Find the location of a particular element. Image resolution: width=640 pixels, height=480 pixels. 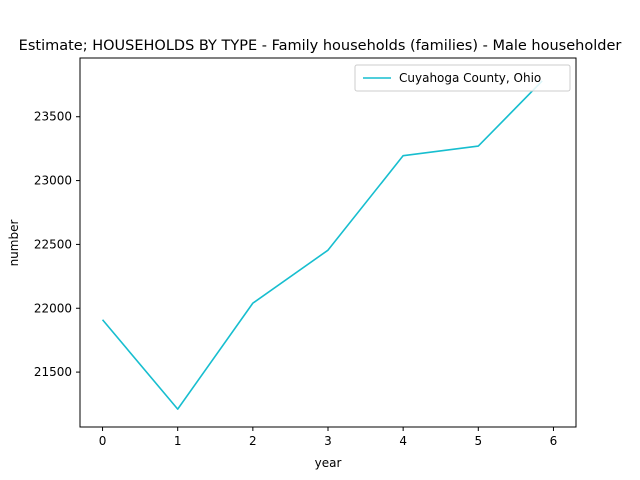

y-axis-ticks: 21500 22000 22500 23000 23500 is located at coordinates (57, 244).